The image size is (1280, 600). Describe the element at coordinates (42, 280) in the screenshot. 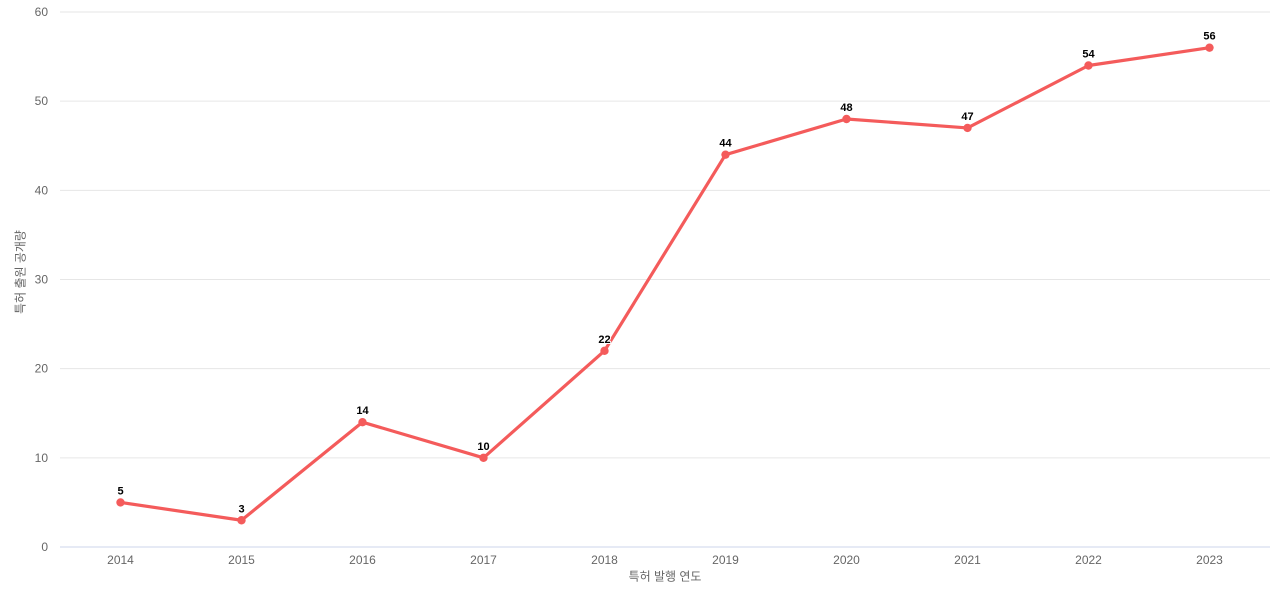

I see `y-tick-label: 30` at that location.